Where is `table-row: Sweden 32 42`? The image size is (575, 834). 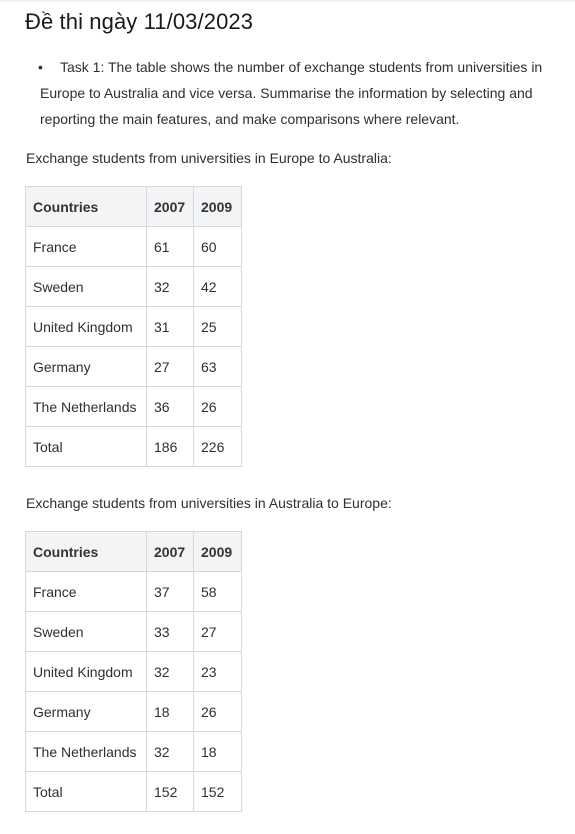 table-row: Sweden 32 42 is located at coordinates (133, 286).